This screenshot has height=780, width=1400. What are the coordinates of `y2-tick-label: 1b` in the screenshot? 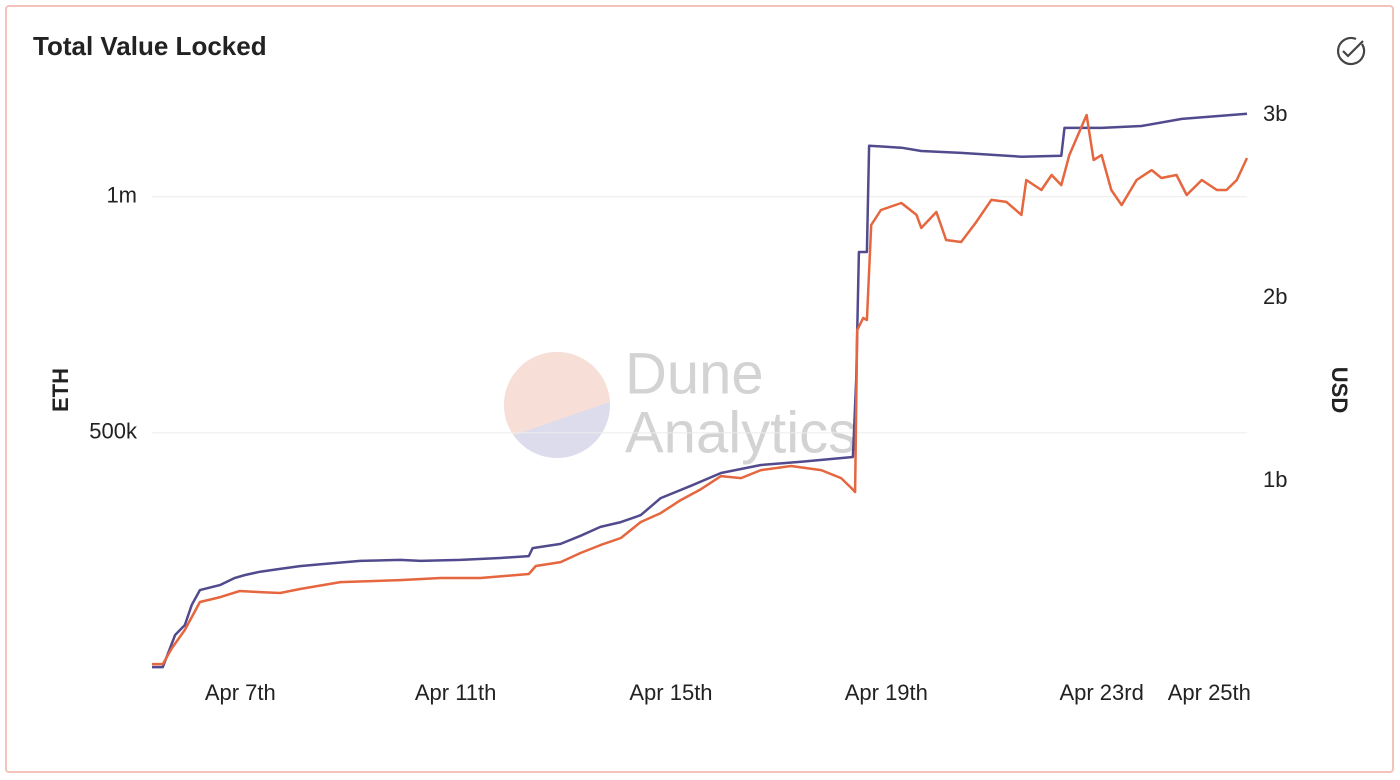 It's located at (1275, 479).